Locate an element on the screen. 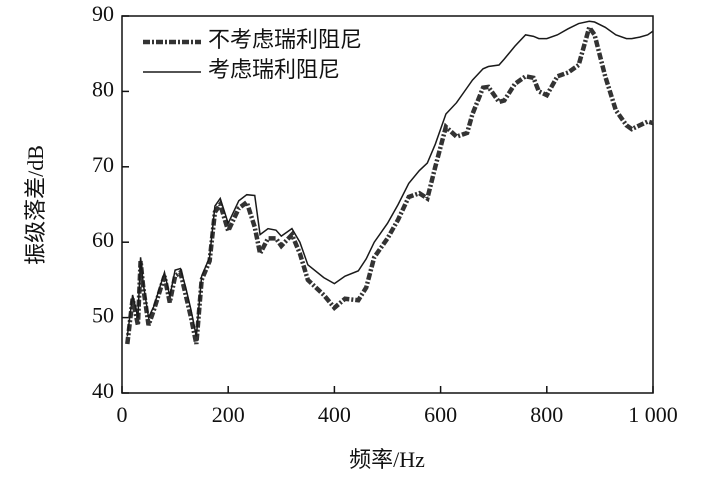 The width and height of the screenshot is (709, 482). y-tick-label: 50 is located at coordinates (103, 315).